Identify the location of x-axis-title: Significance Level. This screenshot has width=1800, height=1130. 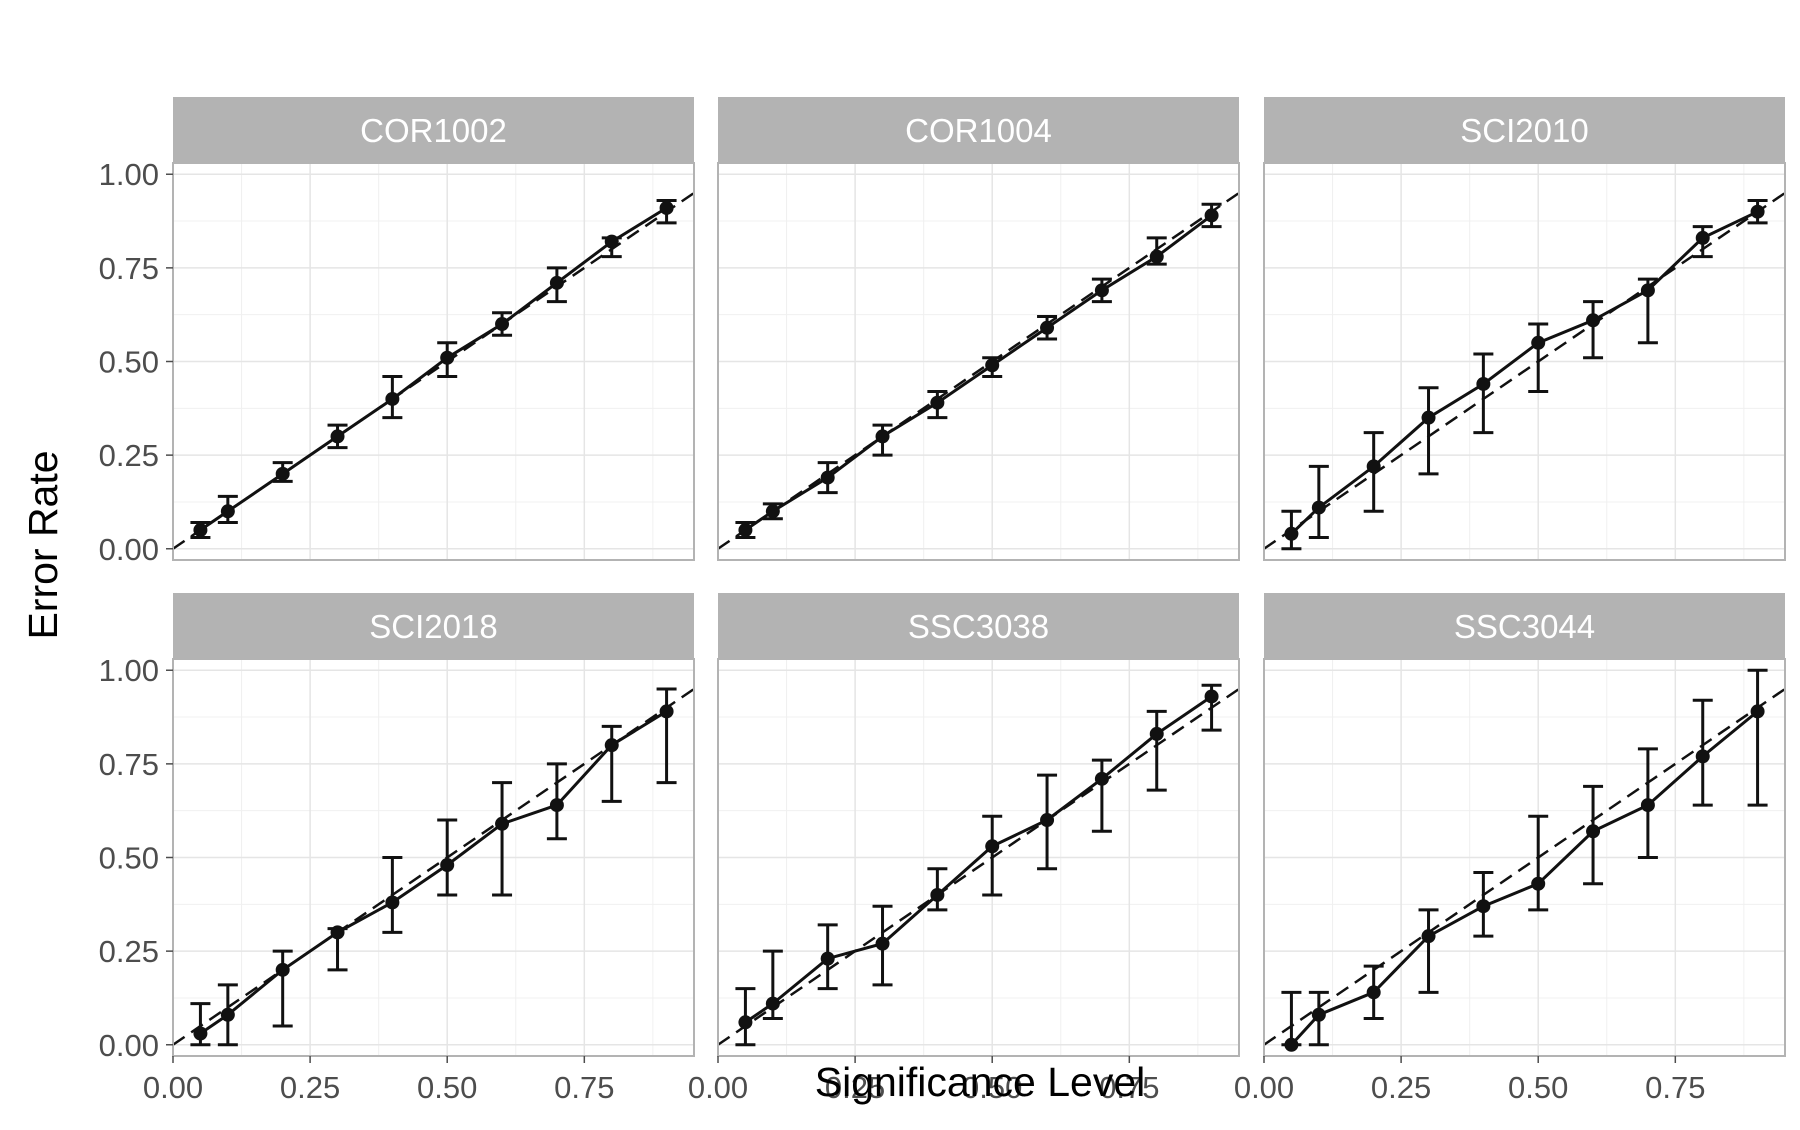
(980, 1082).